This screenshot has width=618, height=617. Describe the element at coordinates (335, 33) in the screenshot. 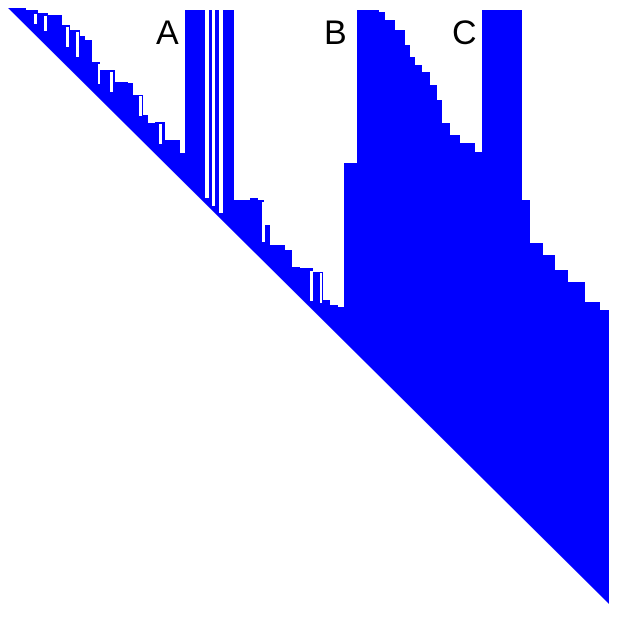

I see `label-b: B` at that location.